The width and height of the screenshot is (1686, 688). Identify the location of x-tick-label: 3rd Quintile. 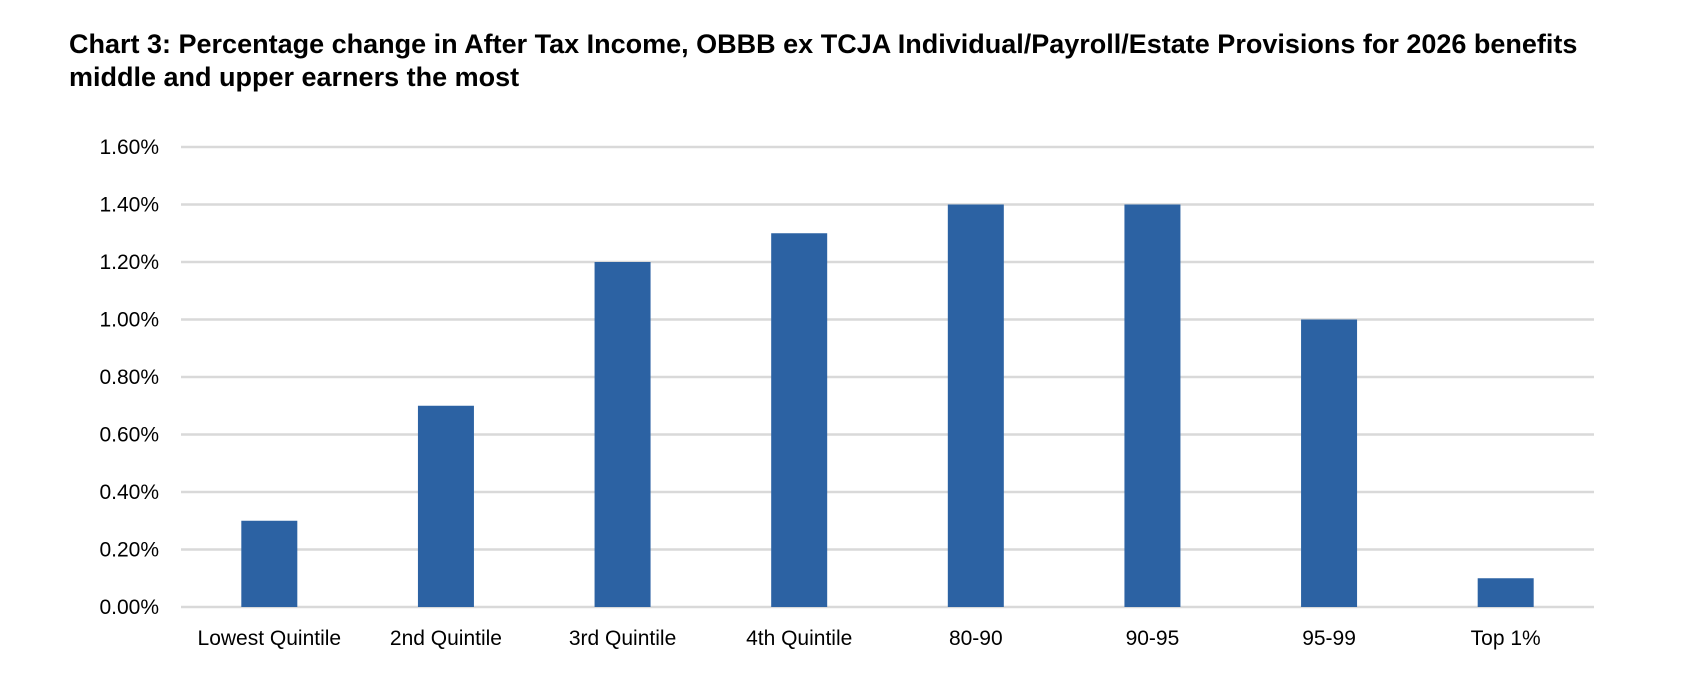
(622, 638).